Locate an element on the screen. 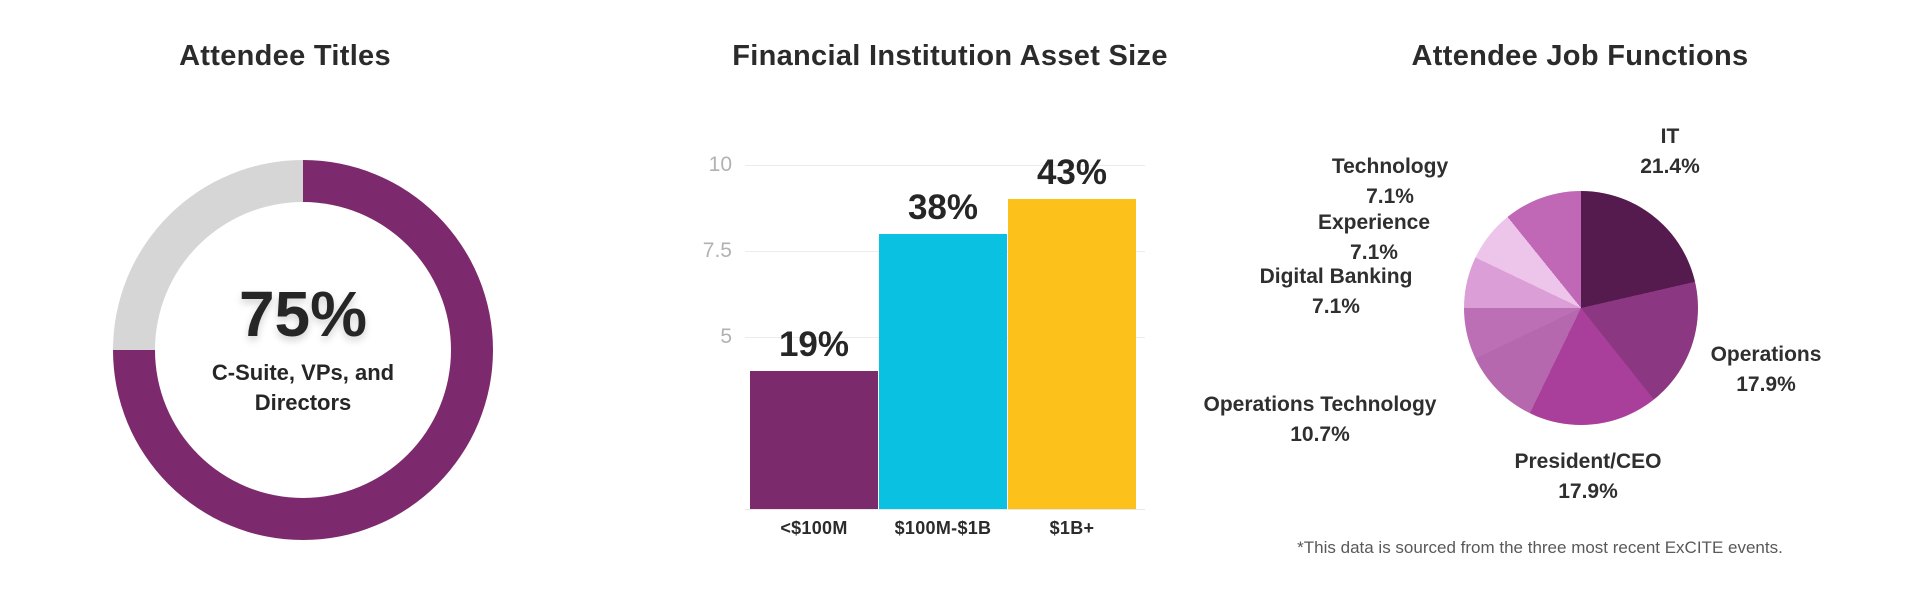 This screenshot has width=1920, height=600. pie-label-line: Technology is located at coordinates (1390, 166).